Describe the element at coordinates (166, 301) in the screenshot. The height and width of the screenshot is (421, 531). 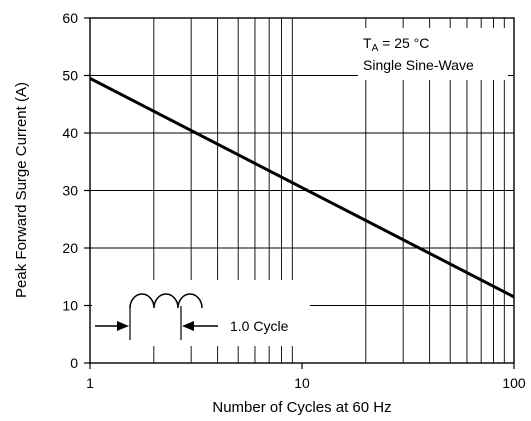
I see `sine-wave-icon` at that location.